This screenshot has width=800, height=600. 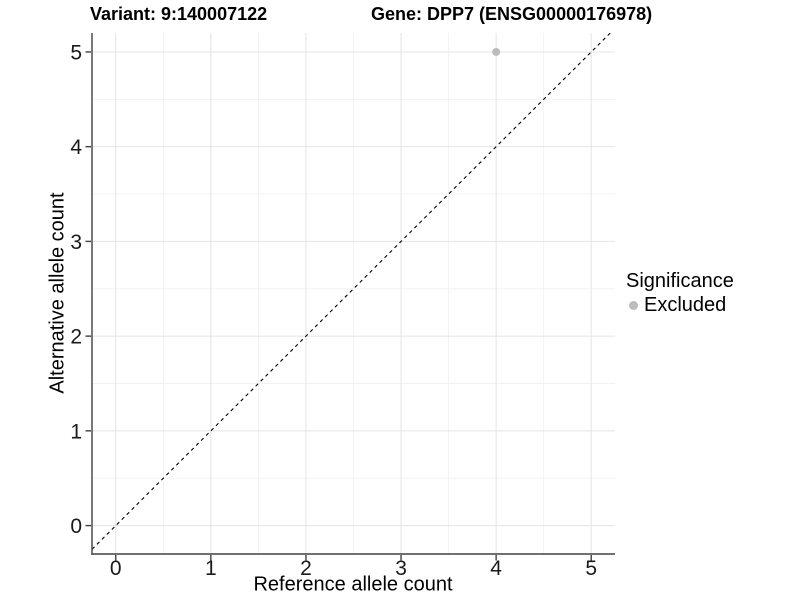 What do you see at coordinates (353, 584) in the screenshot?
I see `x-axis-title: Reference allele count` at bounding box center [353, 584].